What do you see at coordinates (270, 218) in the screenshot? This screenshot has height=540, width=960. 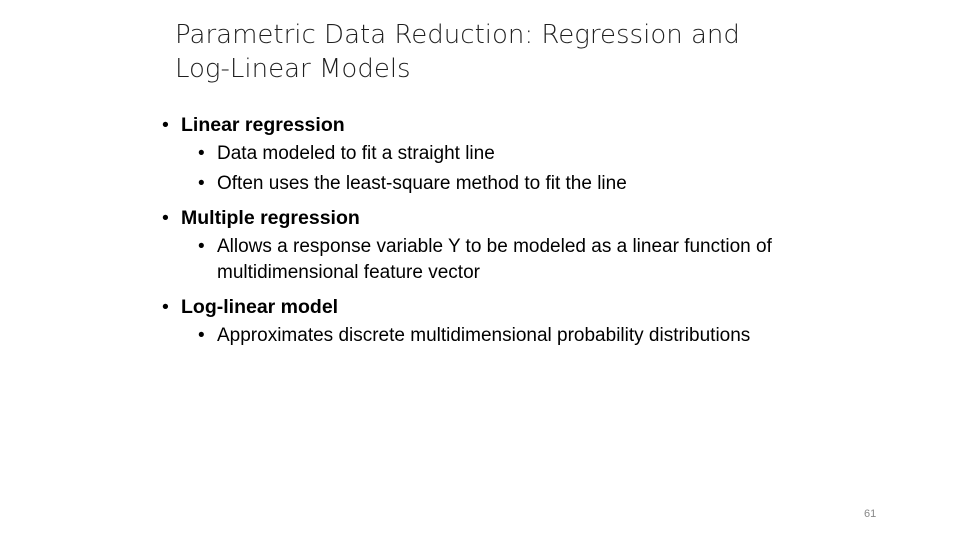 I see `bullet-label: Multiple regression` at bounding box center [270, 218].